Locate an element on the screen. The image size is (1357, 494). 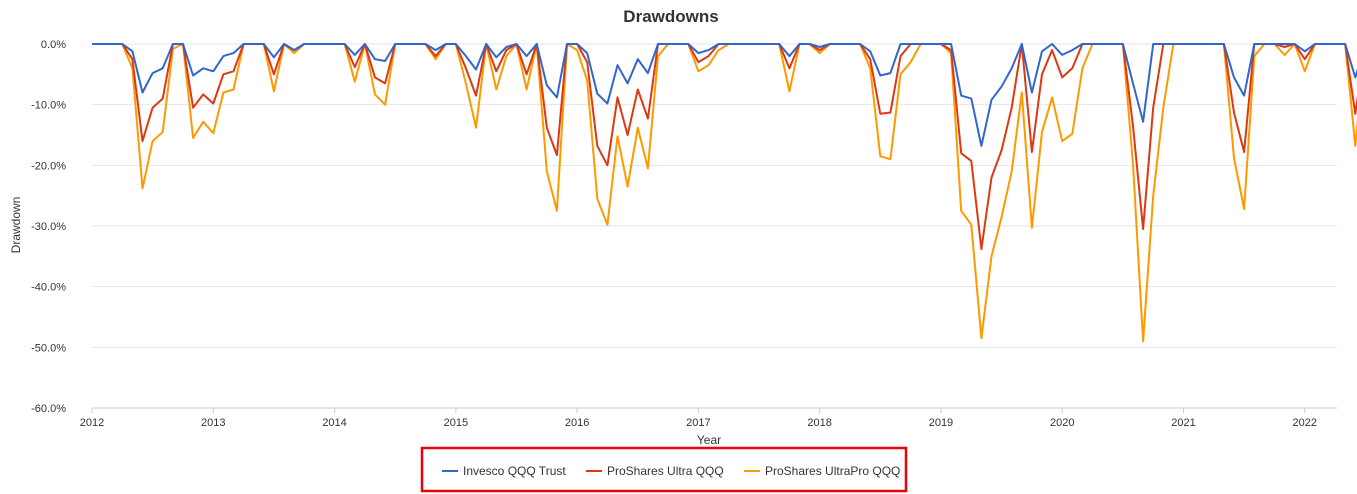
y-tick-label: -10.0% is located at coordinates (48, 106).